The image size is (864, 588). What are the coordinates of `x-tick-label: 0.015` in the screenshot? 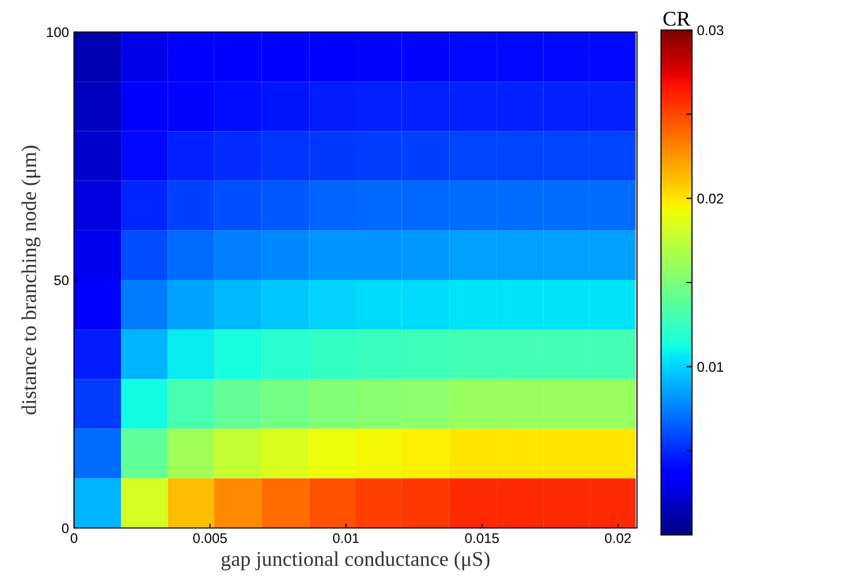 It's located at (482, 538).